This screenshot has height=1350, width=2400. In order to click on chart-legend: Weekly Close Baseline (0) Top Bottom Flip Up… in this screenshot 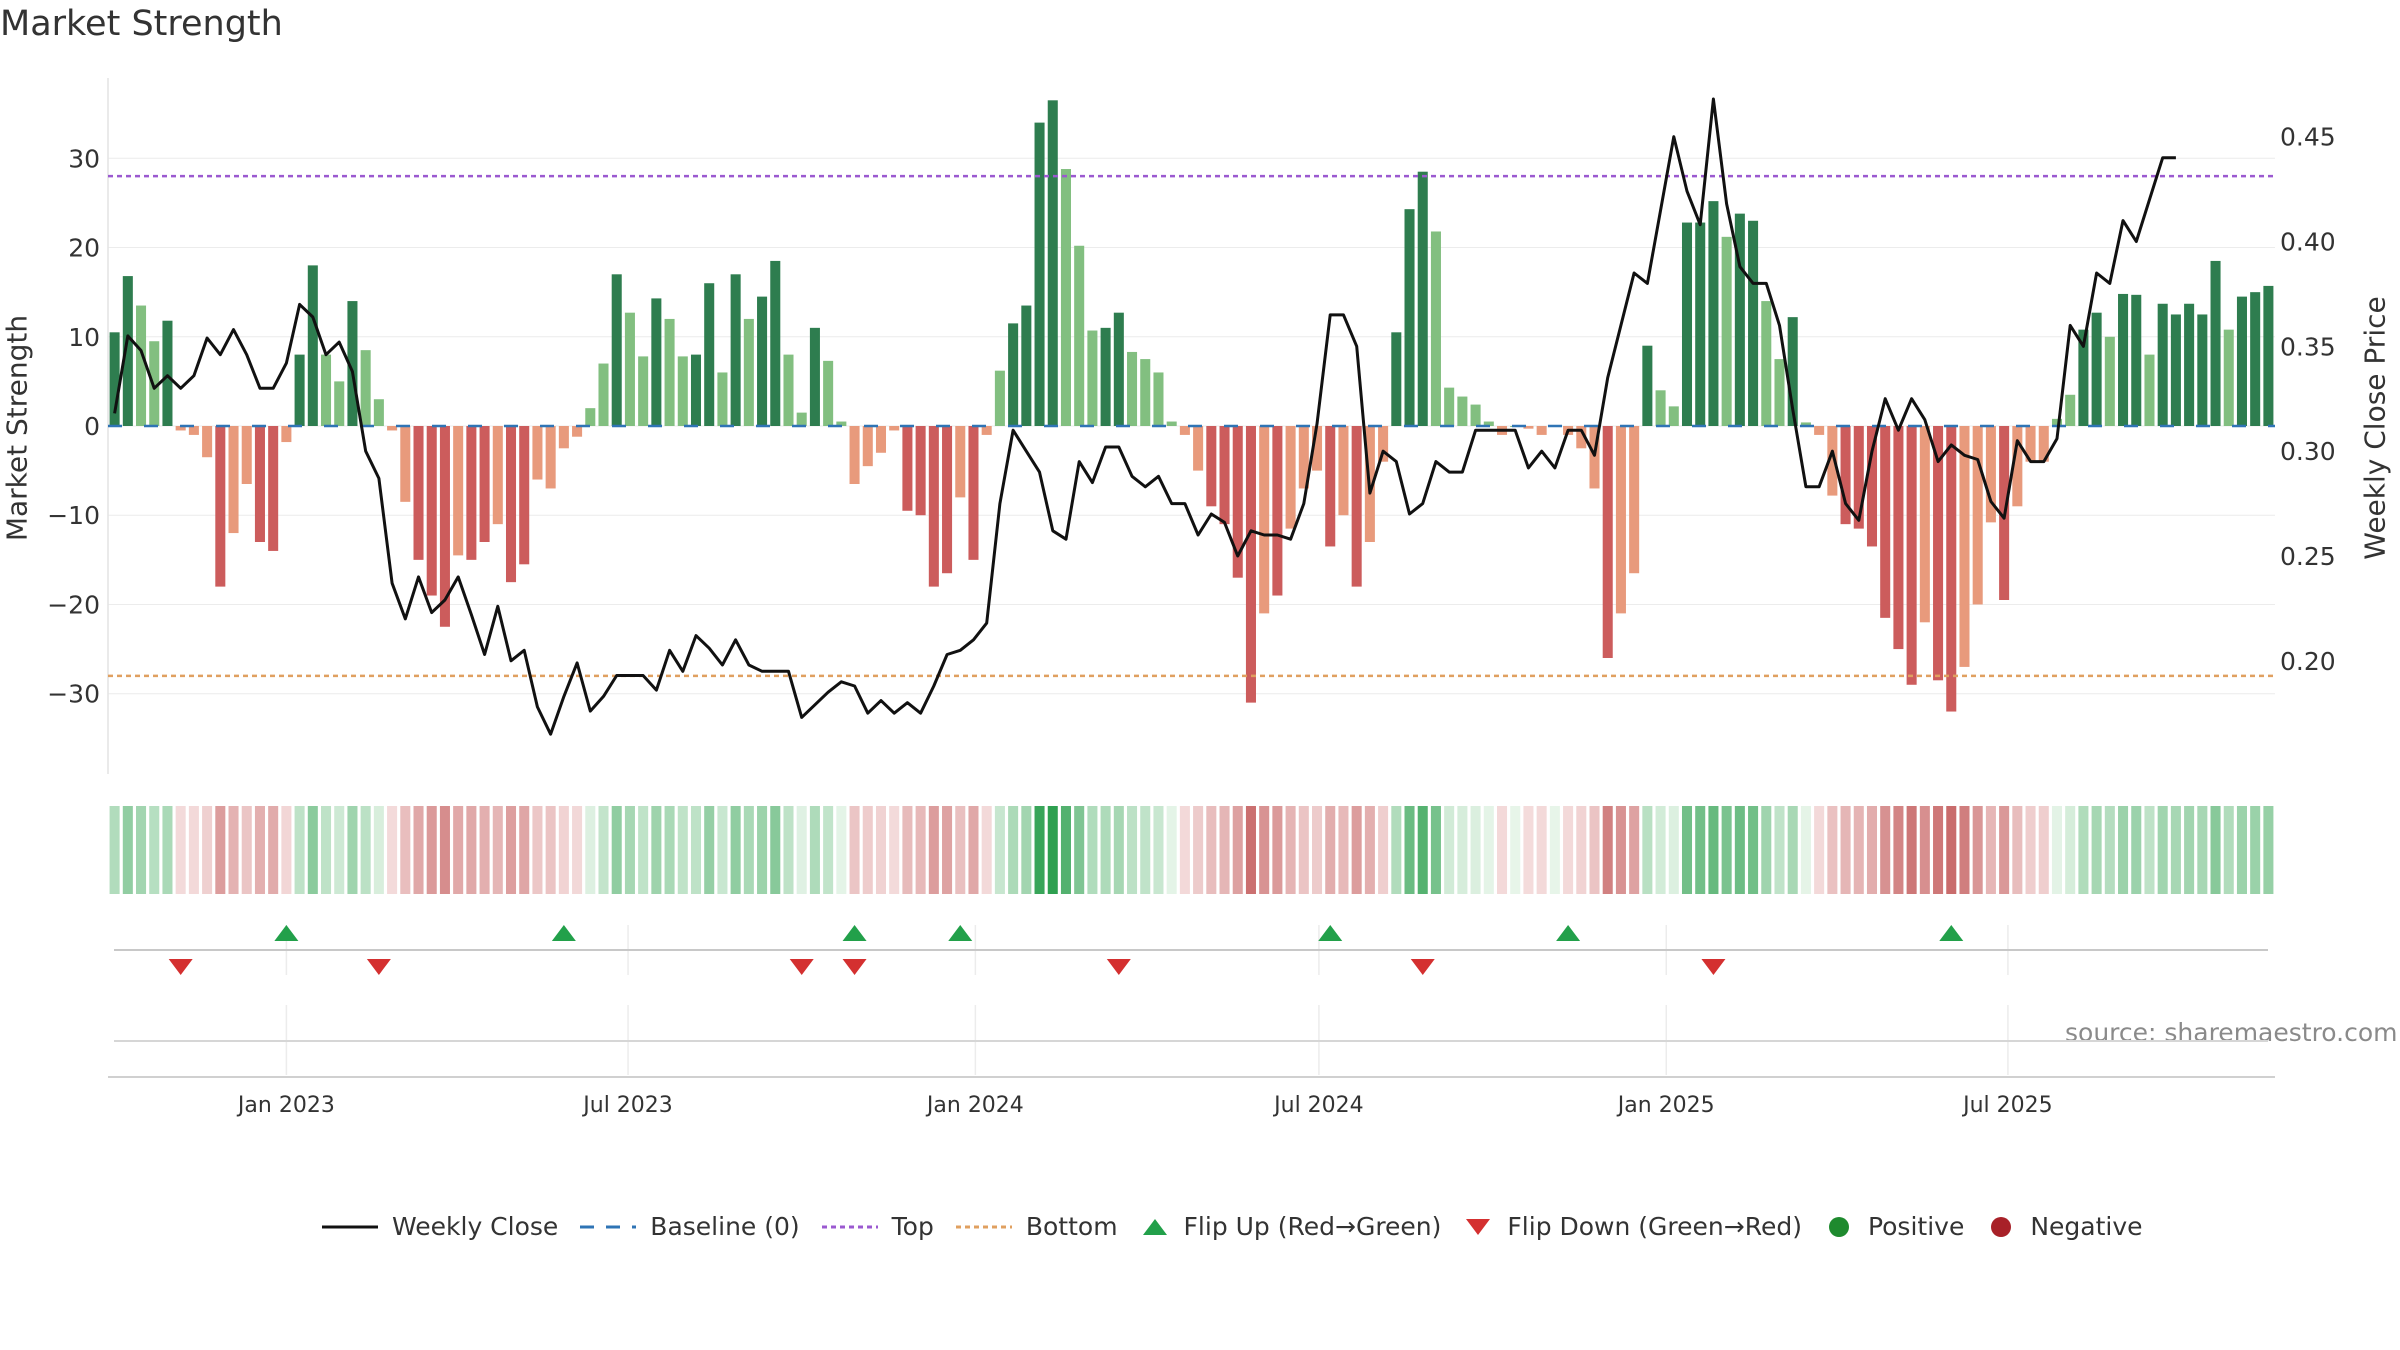, I will do `click(1241, 1226)`.